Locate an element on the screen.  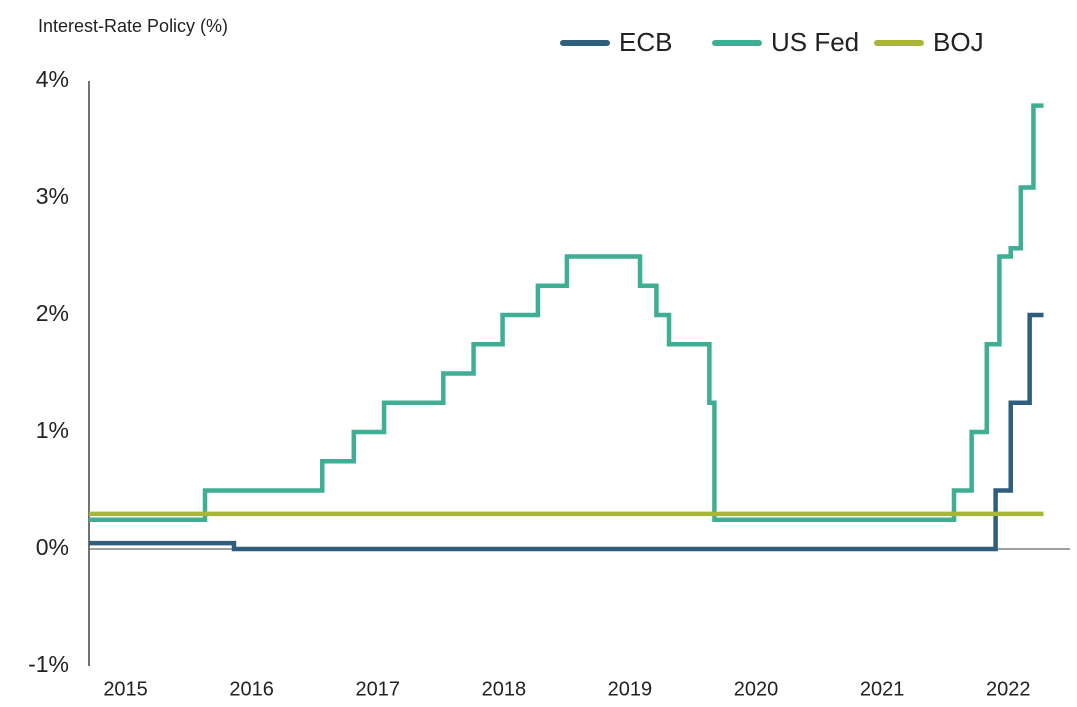
y-tick-label: 1% is located at coordinates (52, 430).